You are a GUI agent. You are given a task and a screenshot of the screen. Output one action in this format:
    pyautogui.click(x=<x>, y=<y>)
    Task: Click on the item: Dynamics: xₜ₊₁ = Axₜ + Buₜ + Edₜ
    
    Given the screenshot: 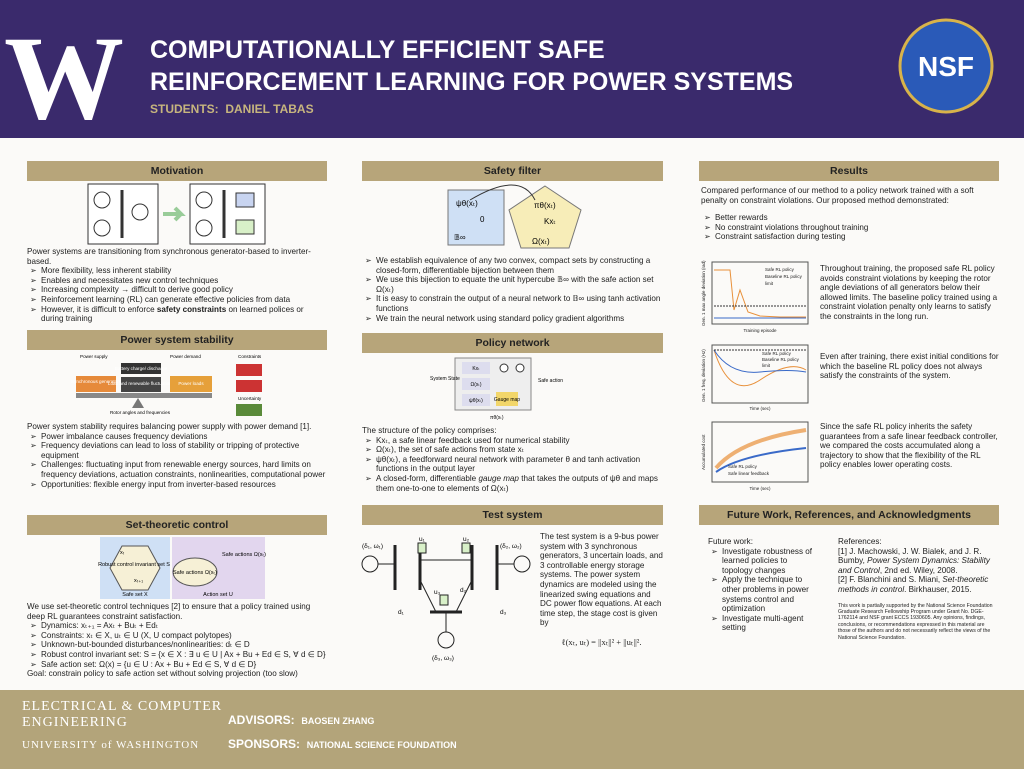 What is the action you would take?
    pyautogui.click(x=178, y=626)
    